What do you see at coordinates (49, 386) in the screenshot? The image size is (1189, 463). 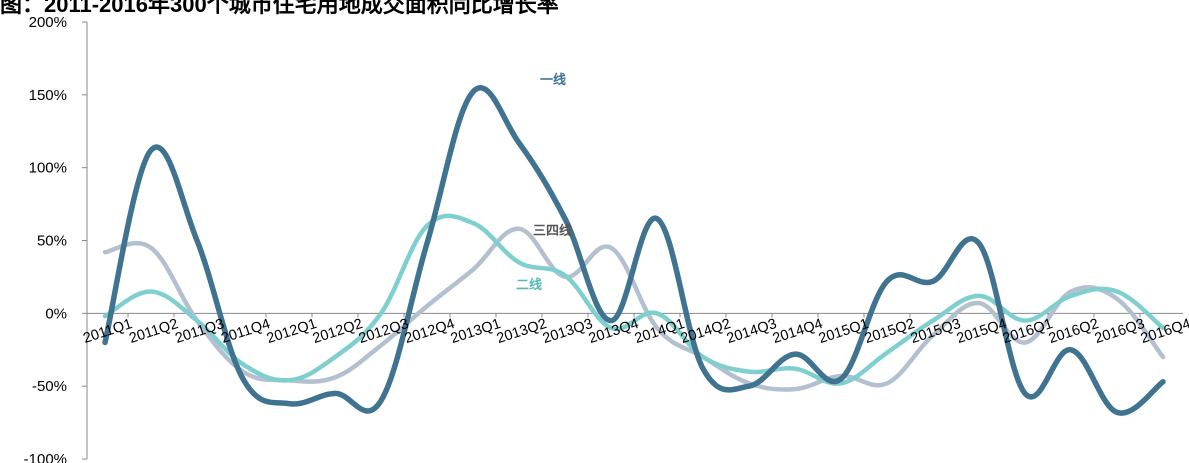 I see `y-tick-label: -50%` at bounding box center [49, 386].